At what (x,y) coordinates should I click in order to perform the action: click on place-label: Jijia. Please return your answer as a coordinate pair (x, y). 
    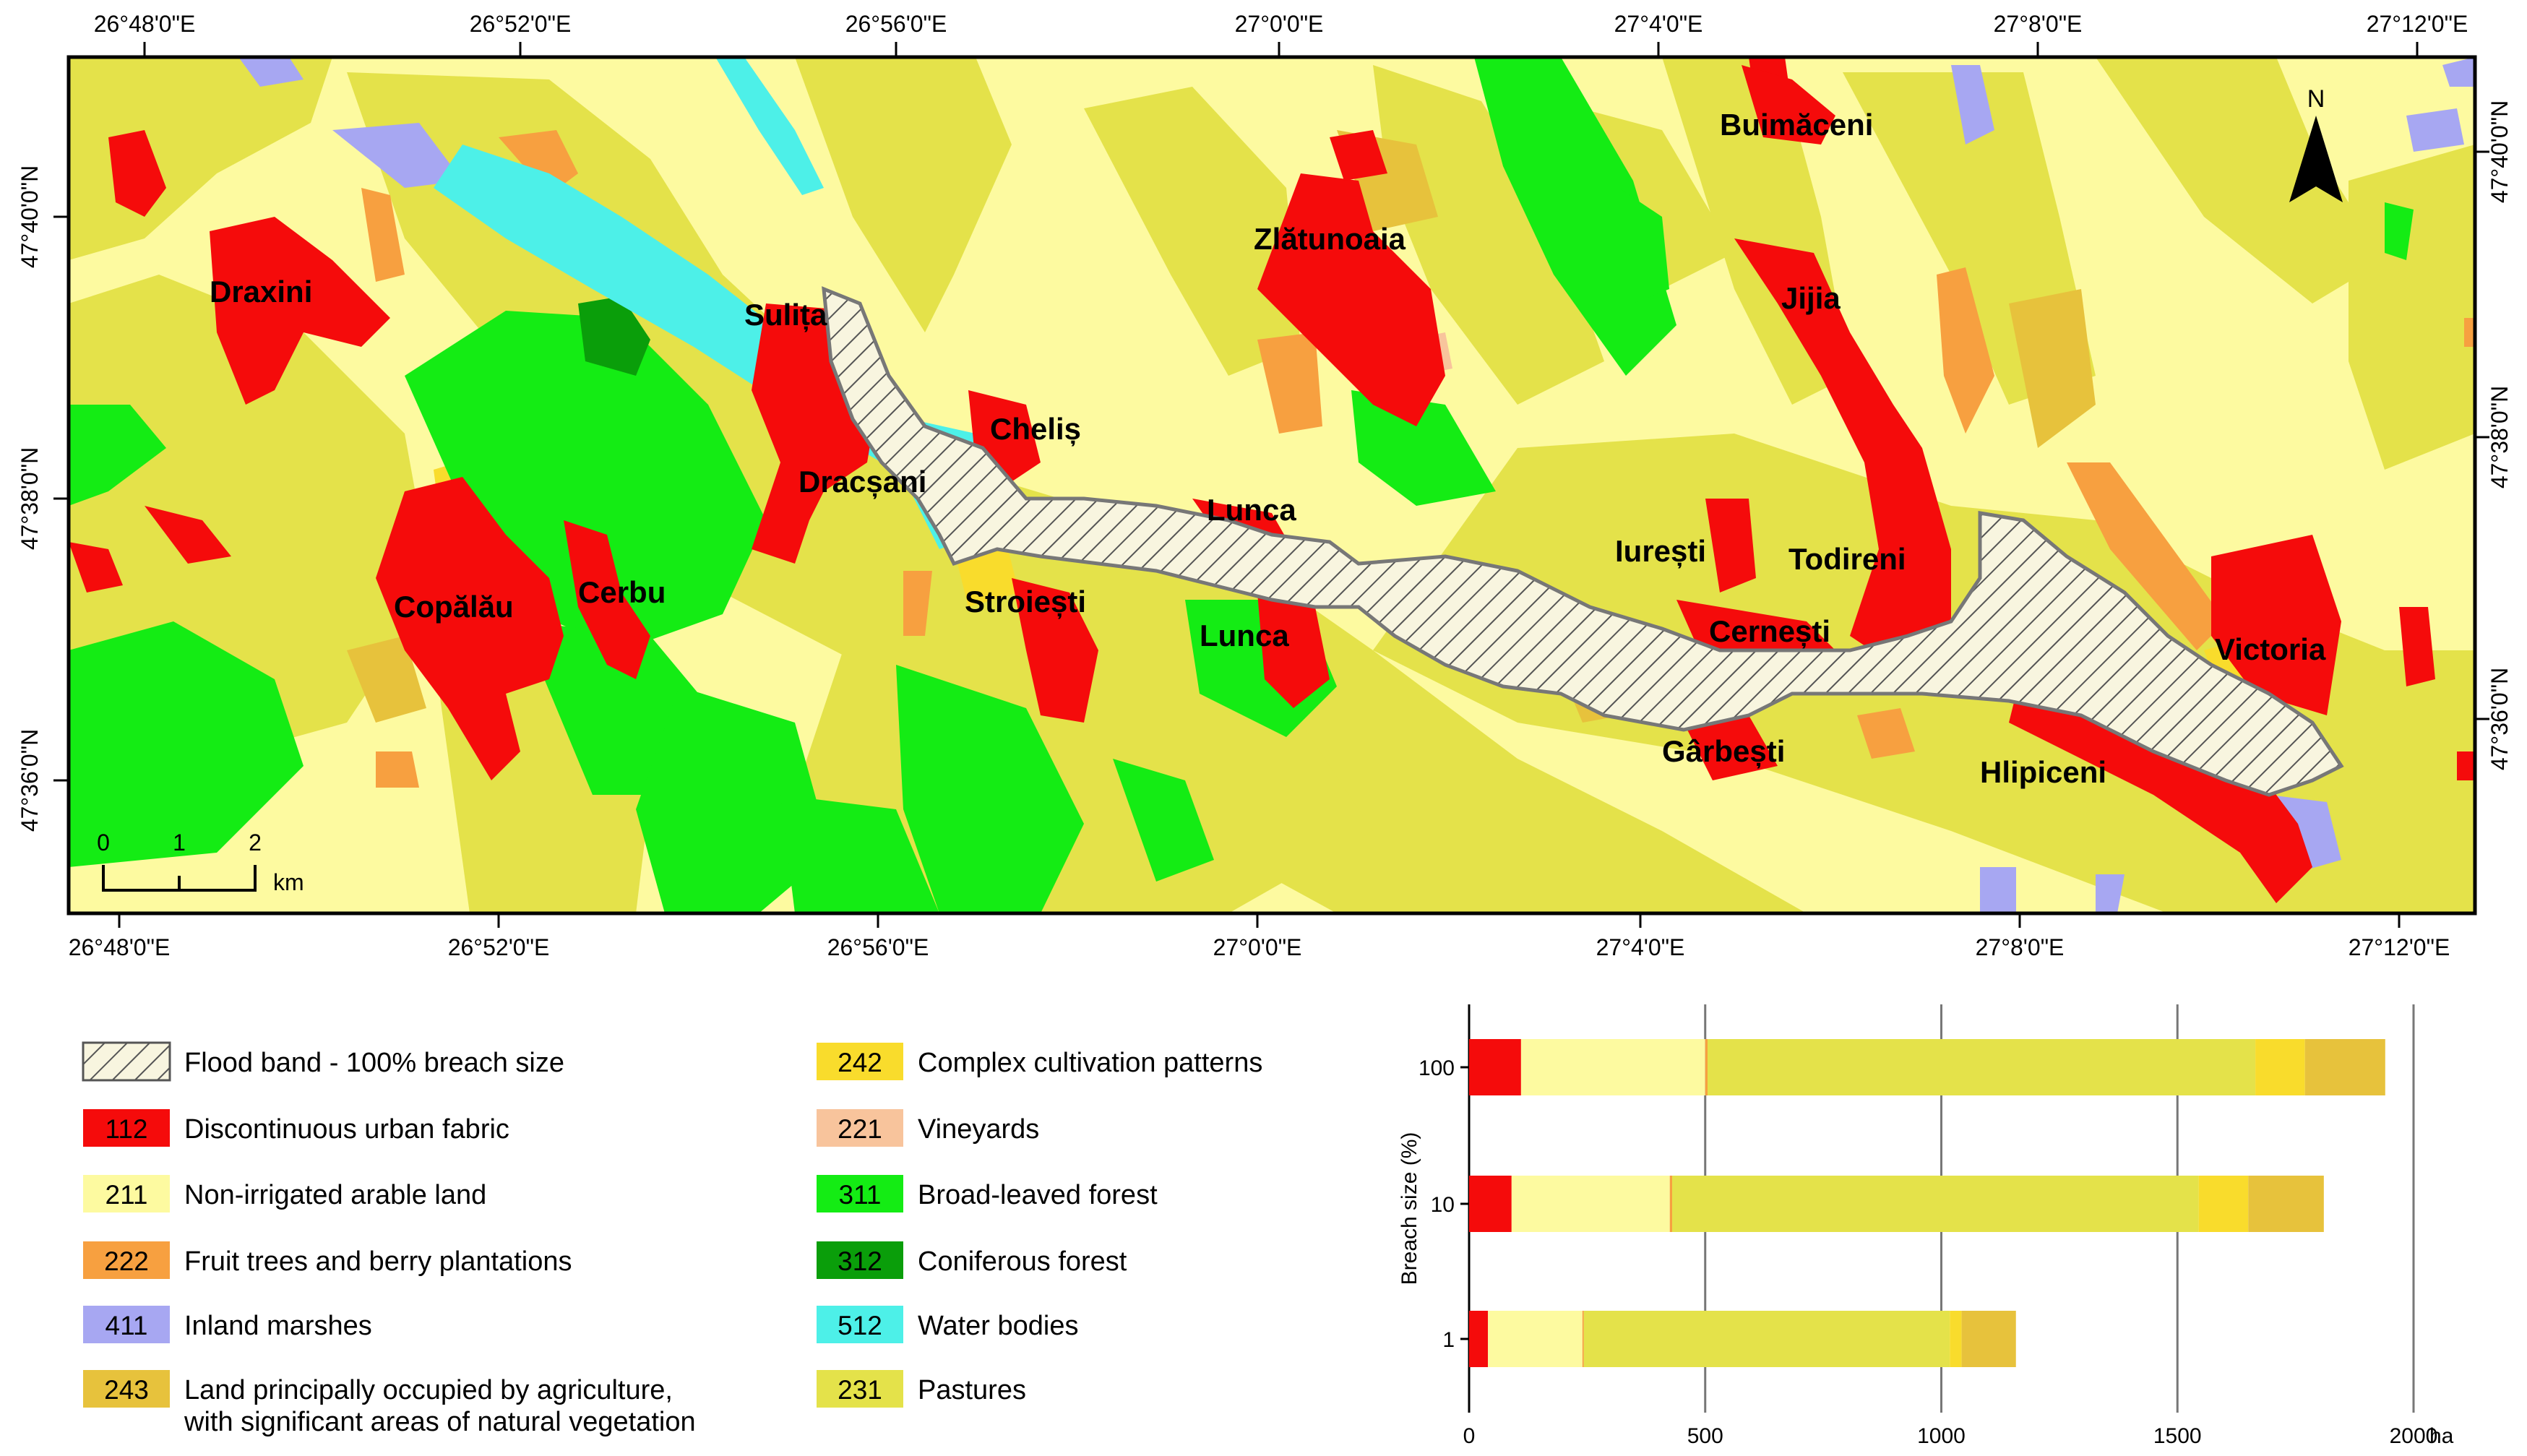
    Looking at the image, I should click on (1811, 298).